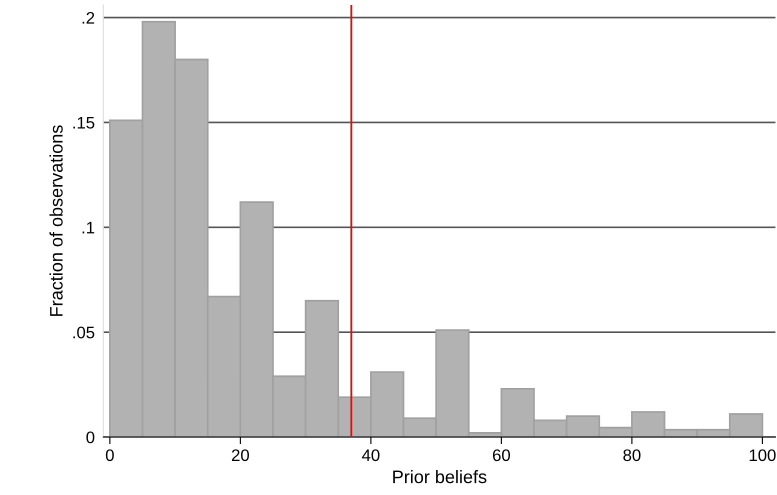 This screenshot has height=495, width=777. Describe the element at coordinates (632, 455) in the screenshot. I see `x-tick-label: 80` at that location.